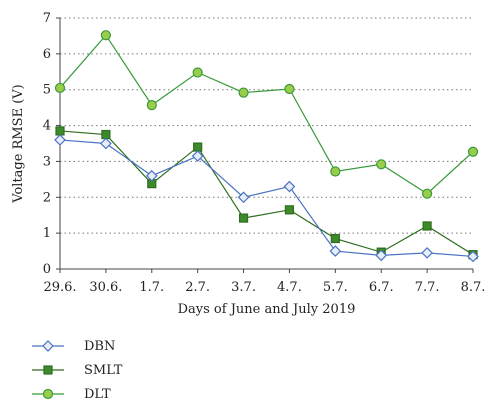  What do you see at coordinates (105, 287) in the screenshot?
I see `x-tick-label: 30.6.` at bounding box center [105, 287].